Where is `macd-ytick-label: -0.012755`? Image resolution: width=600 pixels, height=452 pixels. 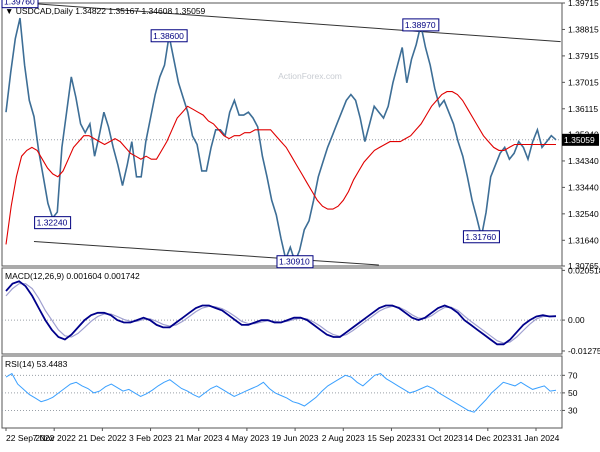 macd-ytick-label: -0.012755 is located at coordinates (584, 351).